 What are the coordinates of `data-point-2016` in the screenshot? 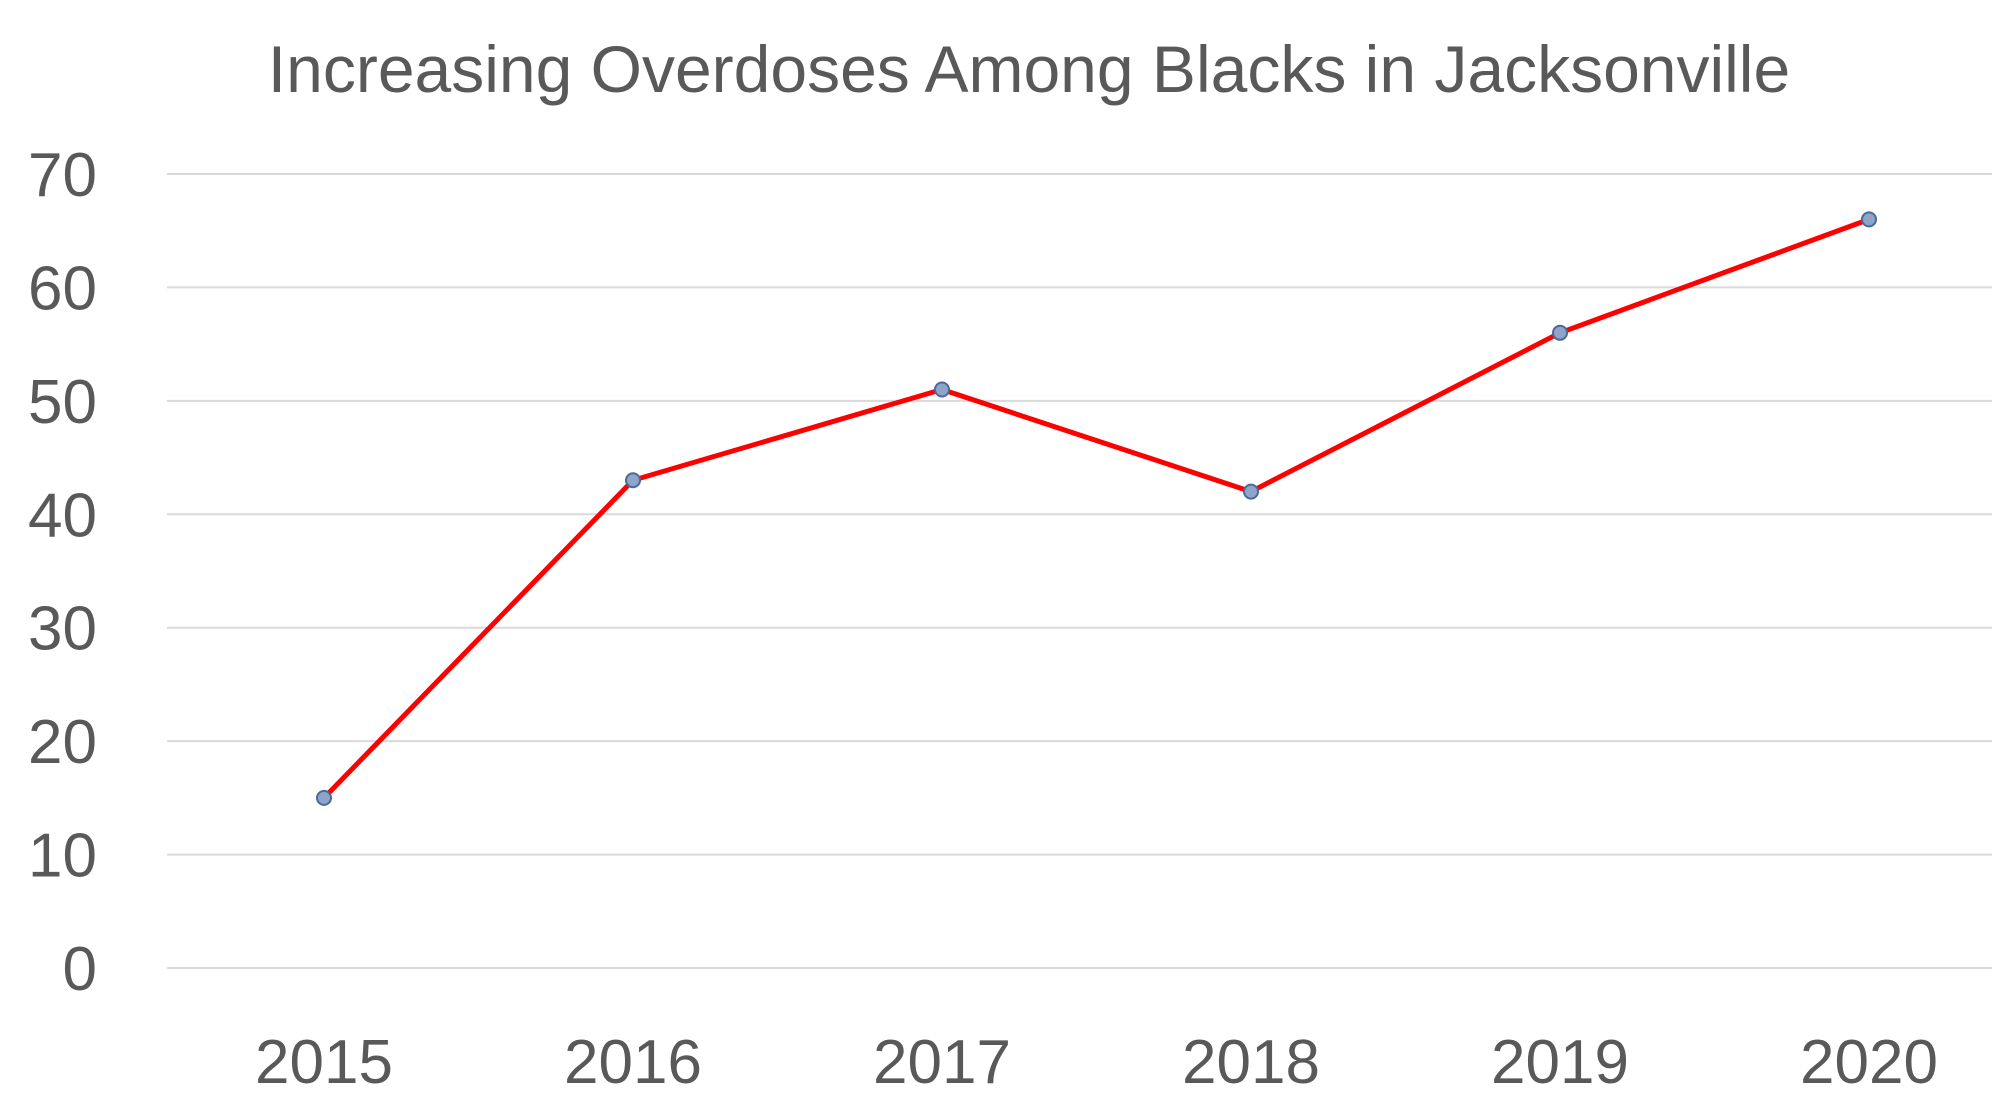 It's located at (633, 480).